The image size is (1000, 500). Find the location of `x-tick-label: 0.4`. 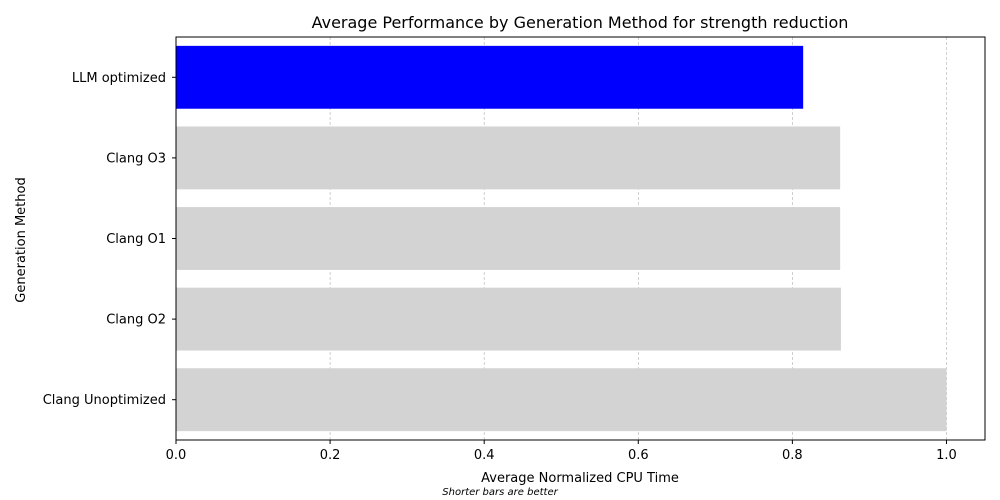

x-tick-label: 0.4 is located at coordinates (484, 455).